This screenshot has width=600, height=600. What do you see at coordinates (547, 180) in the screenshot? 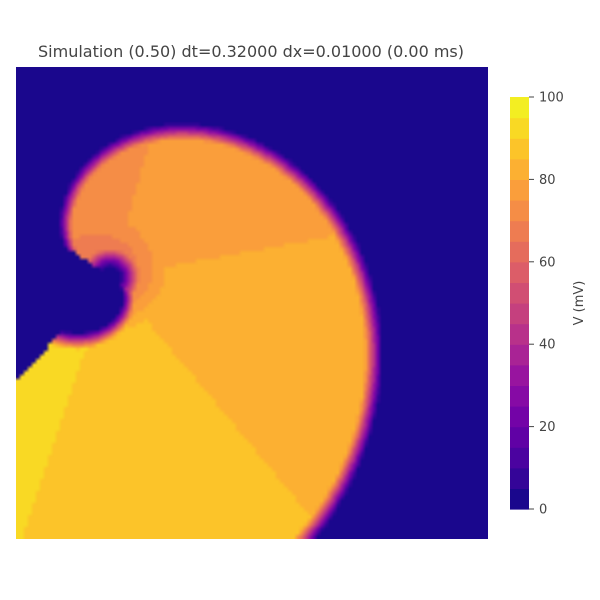
I see `colorbar-tick-label: 80` at bounding box center [547, 180].